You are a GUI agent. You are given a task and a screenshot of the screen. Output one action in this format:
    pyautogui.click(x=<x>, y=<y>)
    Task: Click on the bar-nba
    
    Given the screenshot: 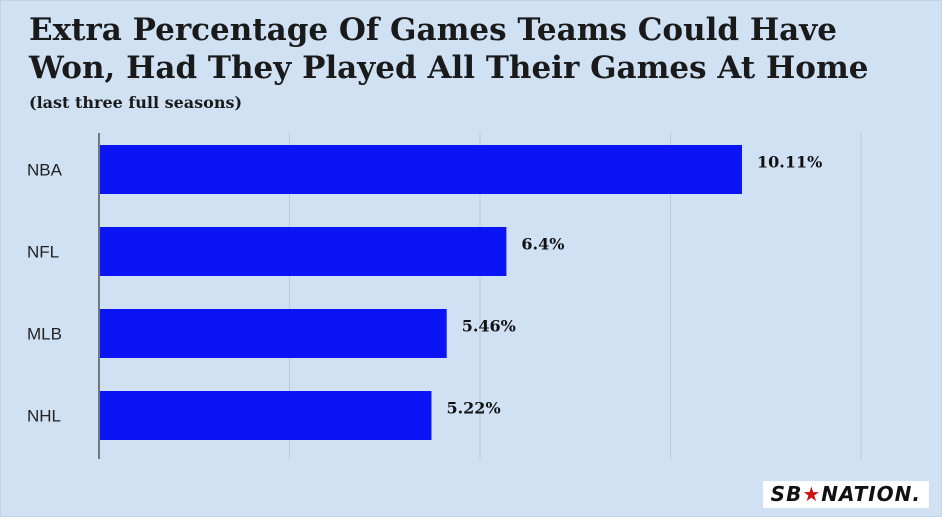 What is the action you would take?
    pyautogui.click(x=421, y=169)
    